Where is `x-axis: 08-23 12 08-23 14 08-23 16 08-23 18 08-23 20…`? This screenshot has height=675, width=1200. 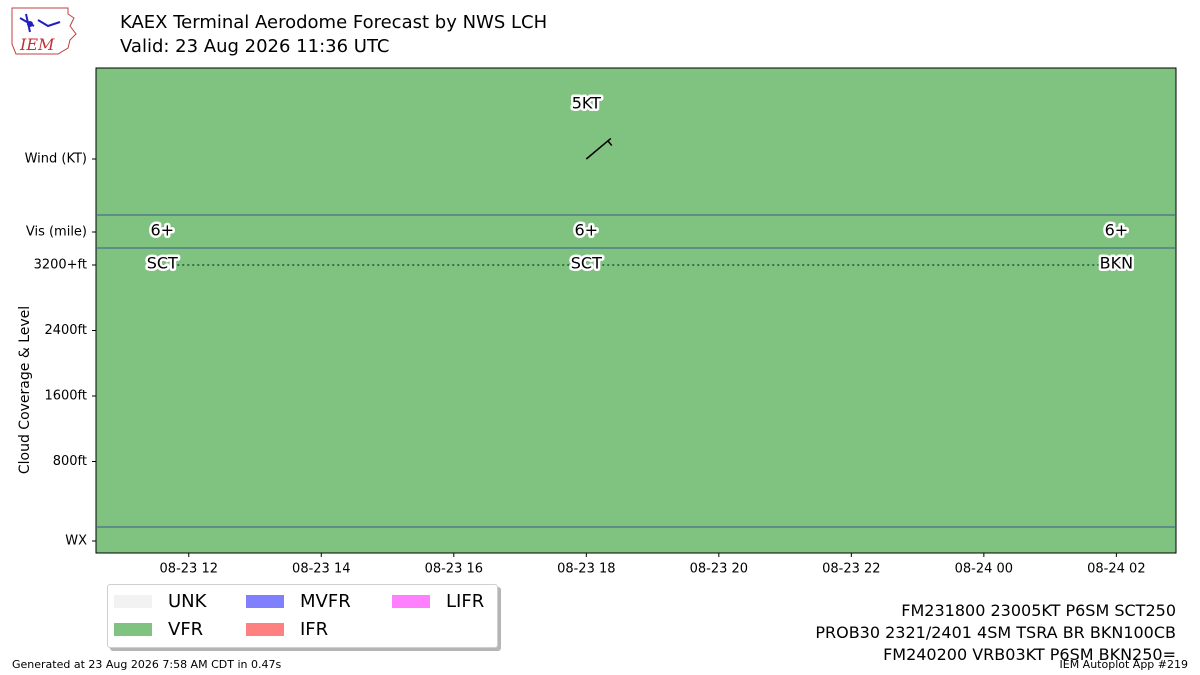
x-axis: 08-23 12 08-23 14 08-23 16 08-23 18 08-23 20… is located at coordinates (653, 565).